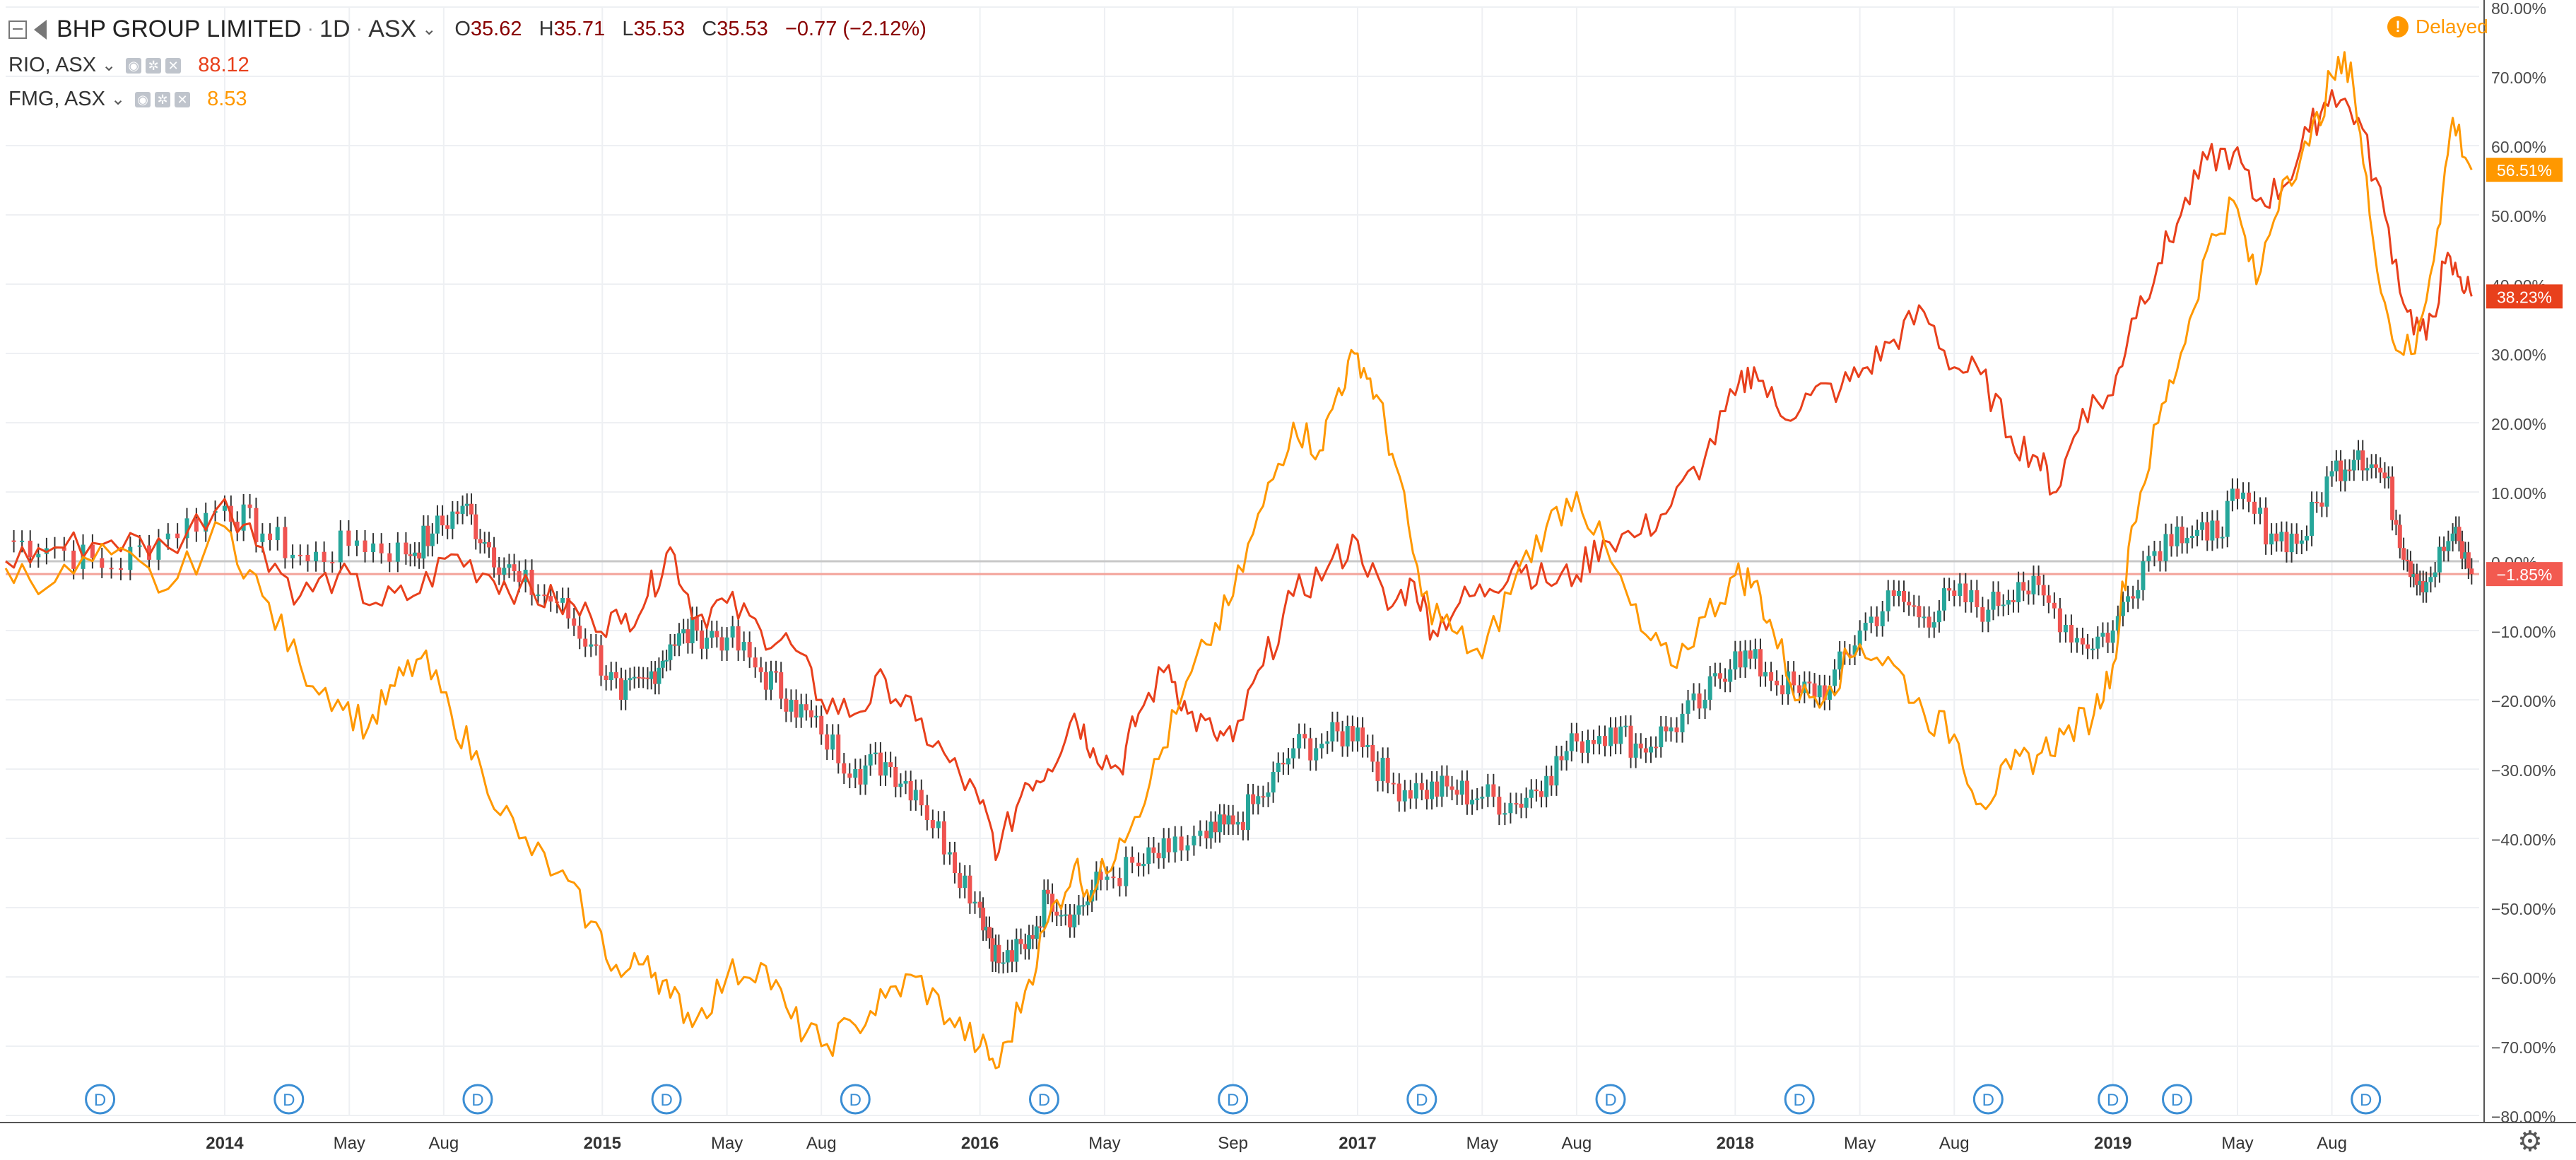 This screenshot has width=2576, height=1160. I want to click on legend-item-rio: RIO, ASX ⌄ ◉ ✲ ✕ 88.12, so click(128, 65).